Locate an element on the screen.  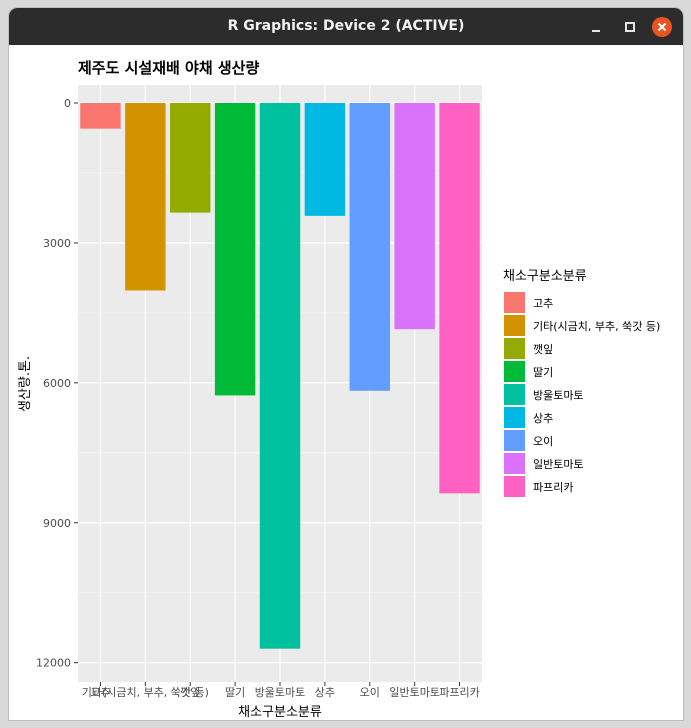
x-tick-label: 고추 is located at coordinates (100, 692).